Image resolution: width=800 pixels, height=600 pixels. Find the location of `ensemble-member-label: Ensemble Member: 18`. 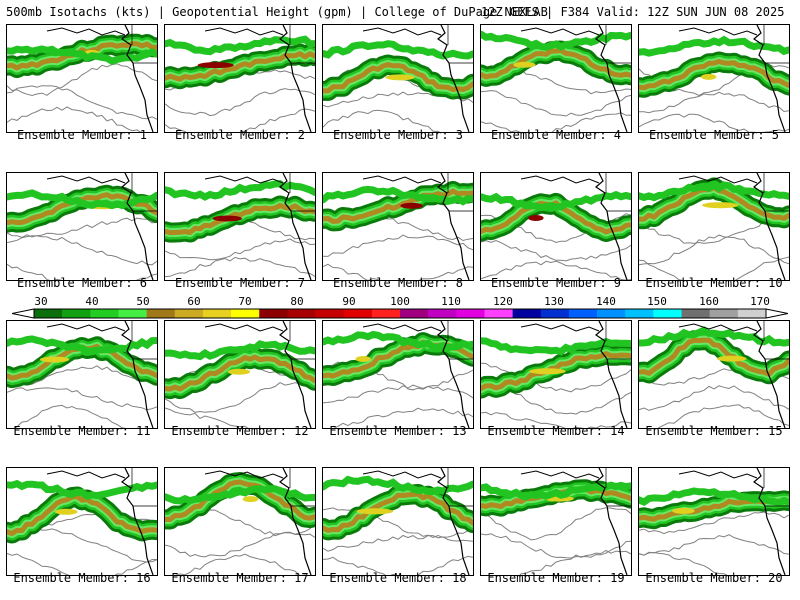

ensemble-member-label: Ensemble Member: 18 is located at coordinates (398, 578).